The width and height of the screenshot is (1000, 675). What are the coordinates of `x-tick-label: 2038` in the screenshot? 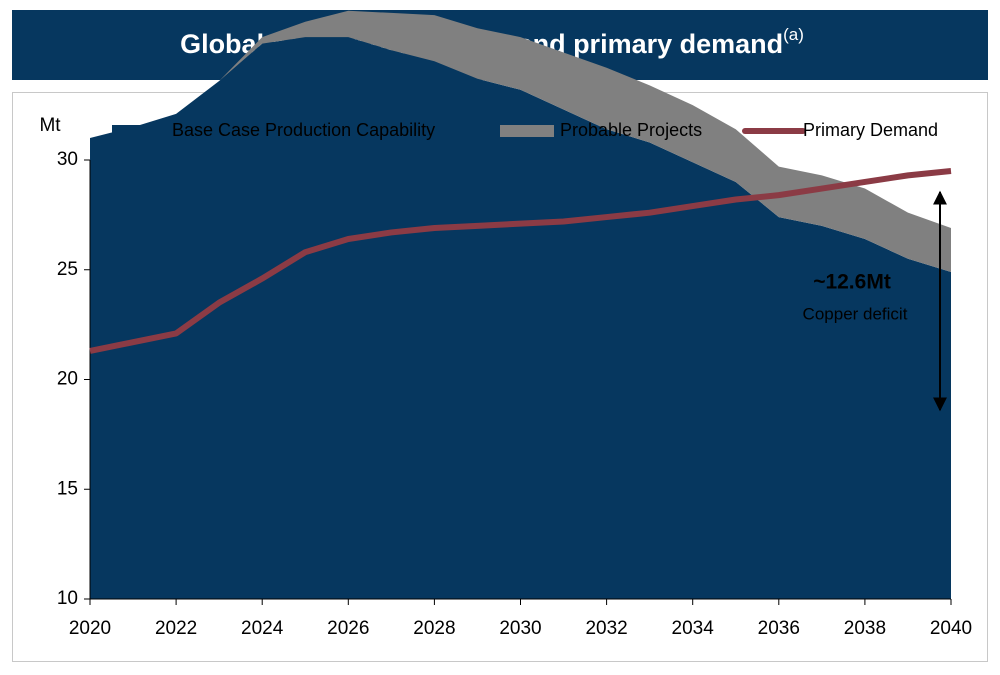 It's located at (865, 628).